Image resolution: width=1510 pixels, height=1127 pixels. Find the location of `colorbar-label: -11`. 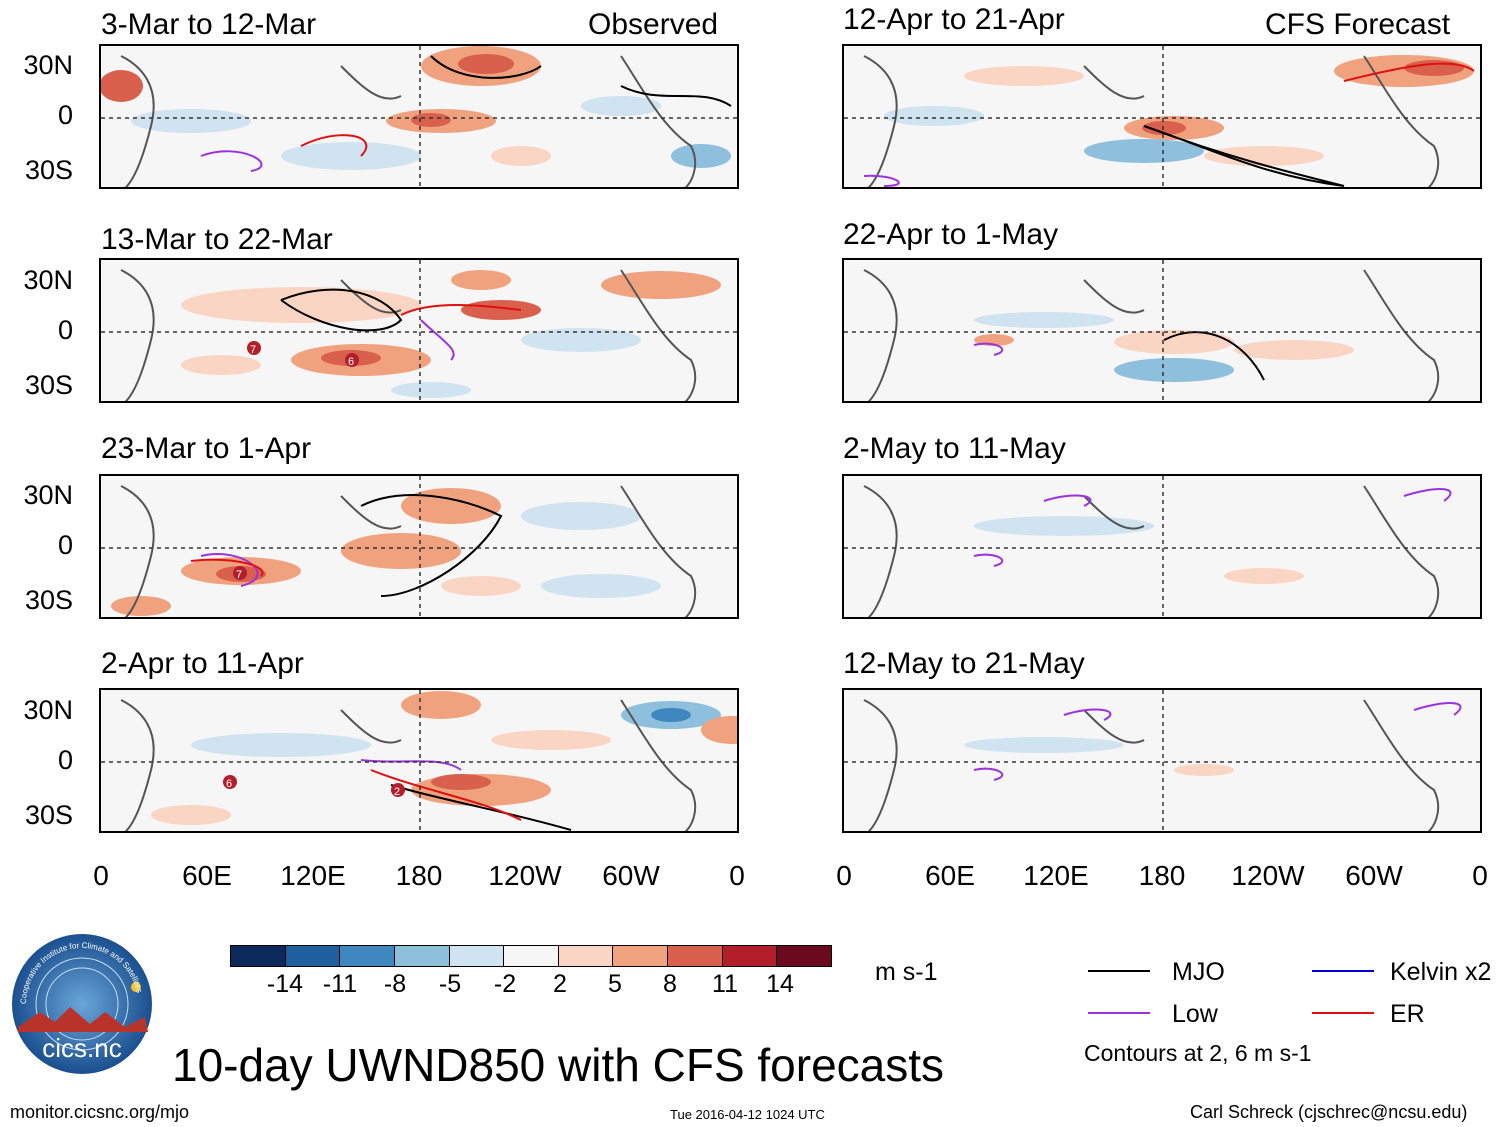

colorbar-label: -11 is located at coordinates (340, 984).